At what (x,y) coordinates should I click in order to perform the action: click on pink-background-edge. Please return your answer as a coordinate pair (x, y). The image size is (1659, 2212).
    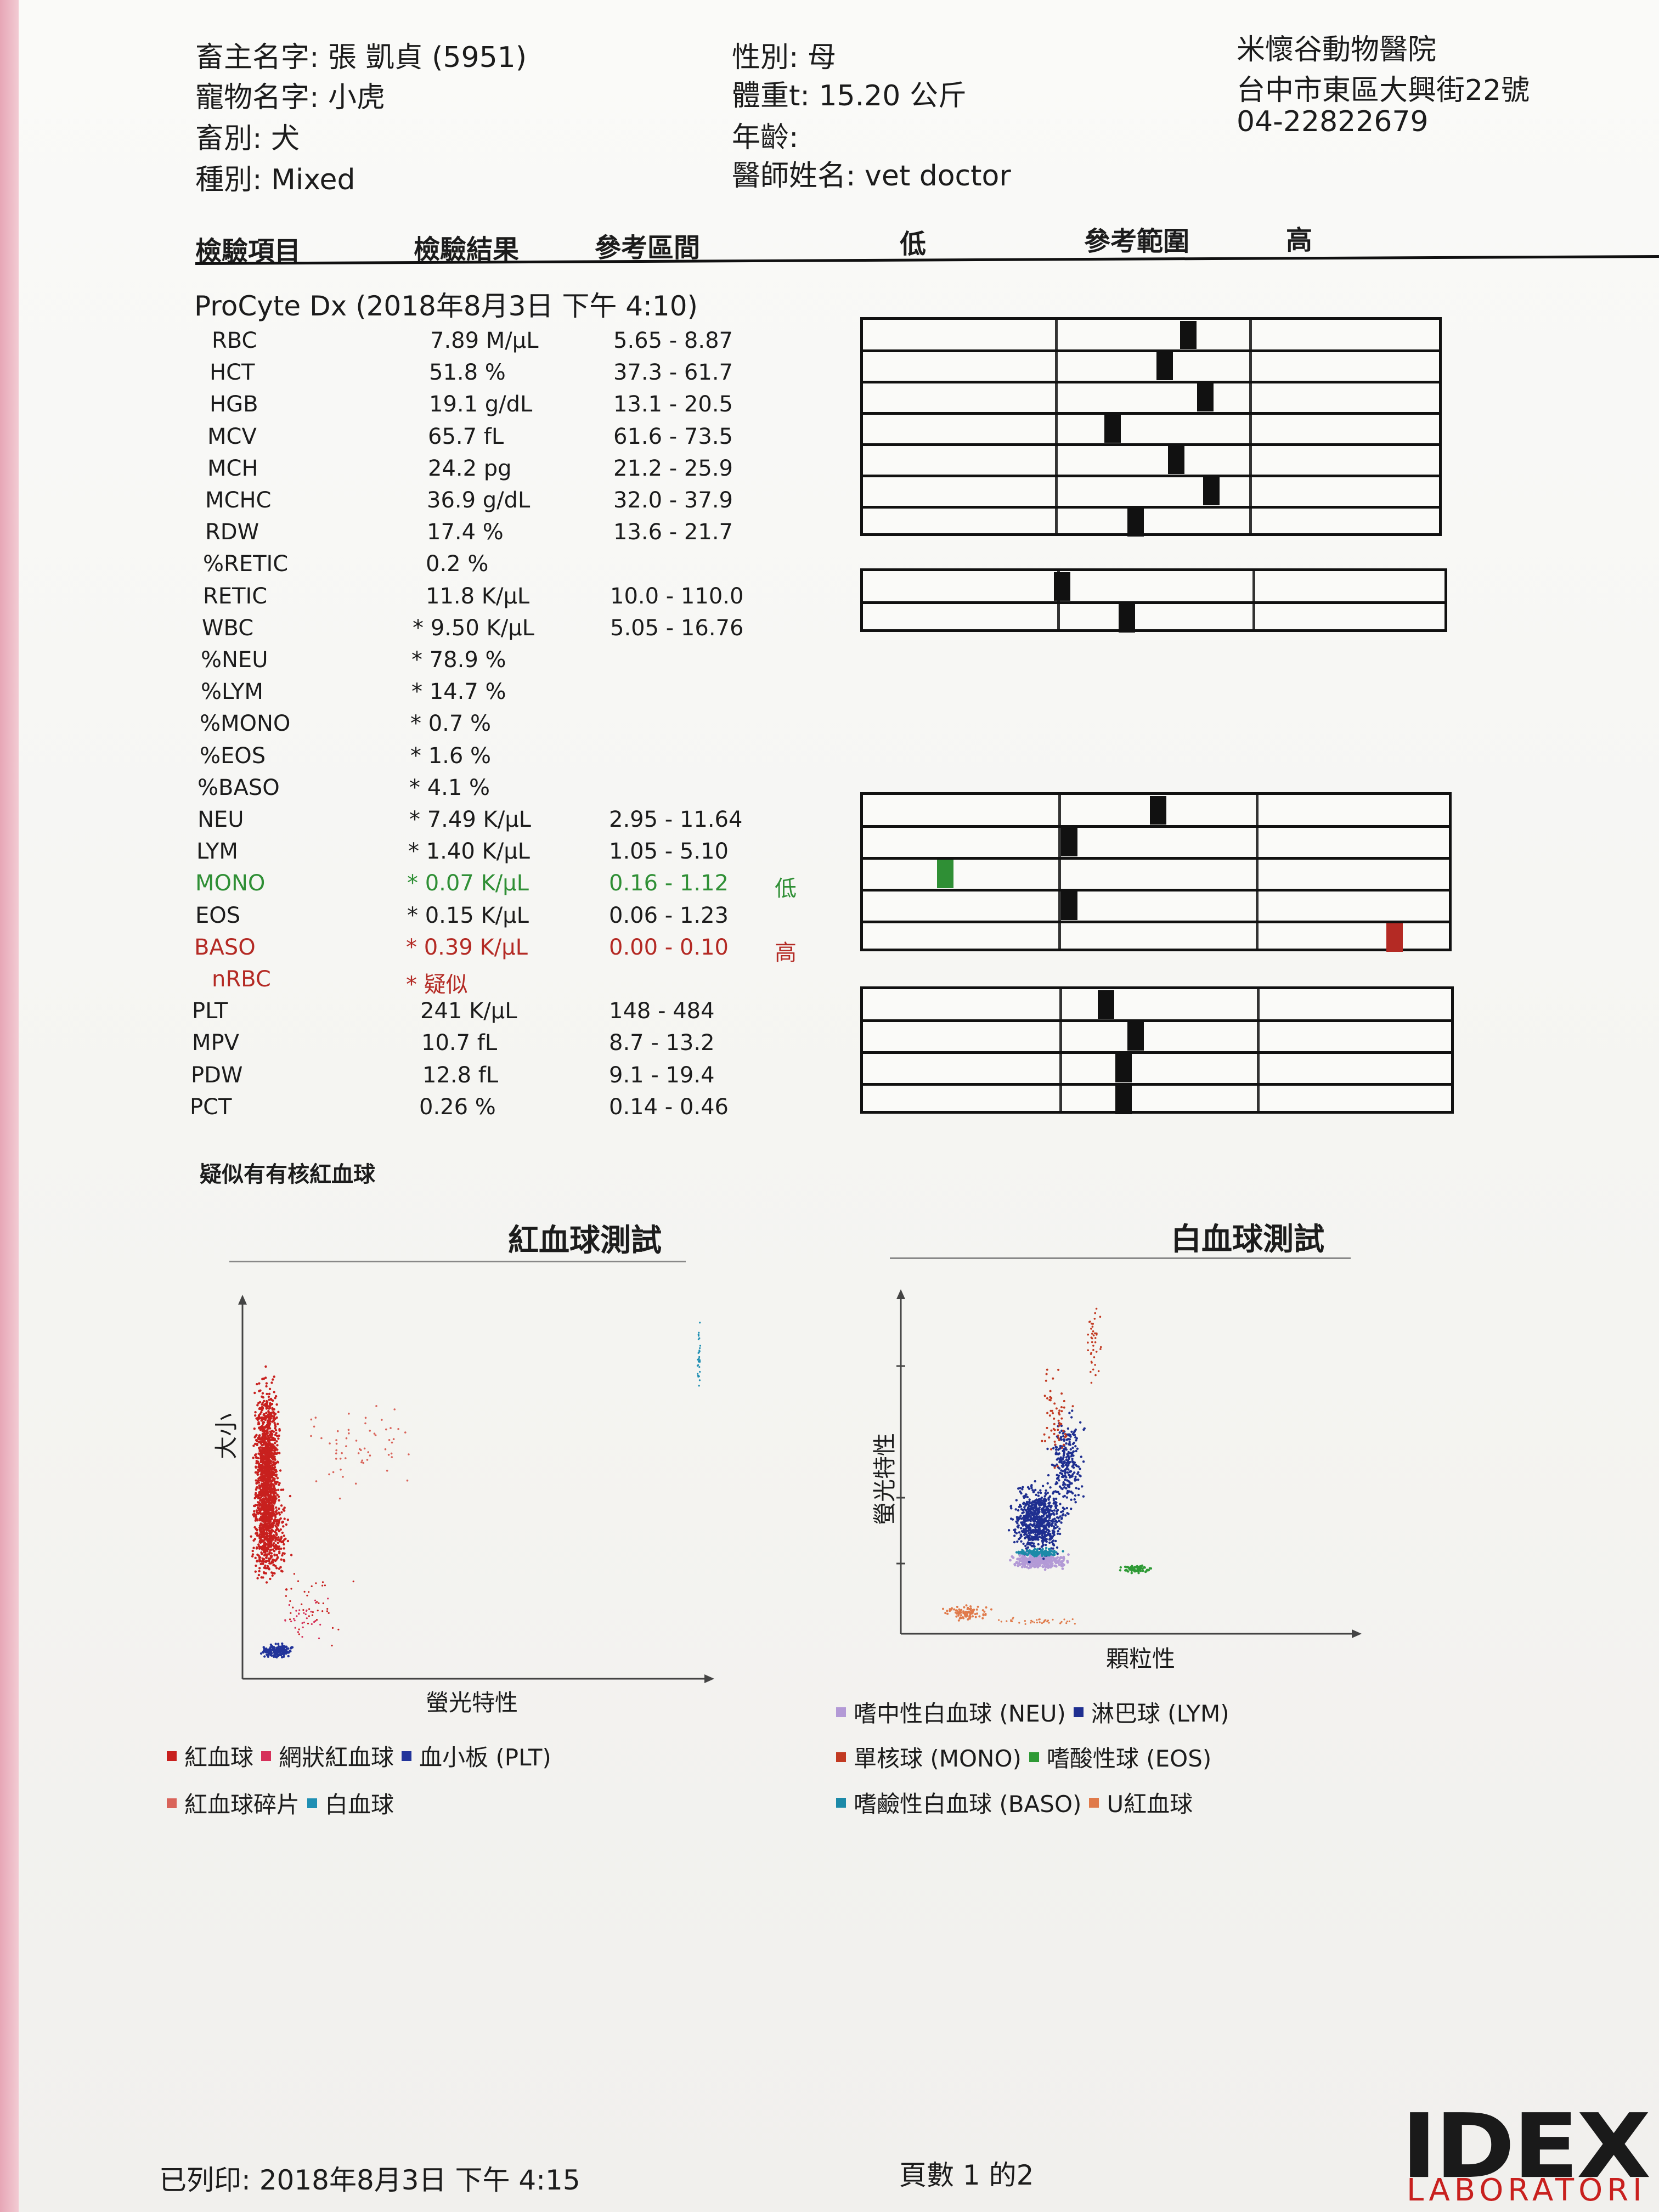
    Looking at the image, I should click on (9, 1106).